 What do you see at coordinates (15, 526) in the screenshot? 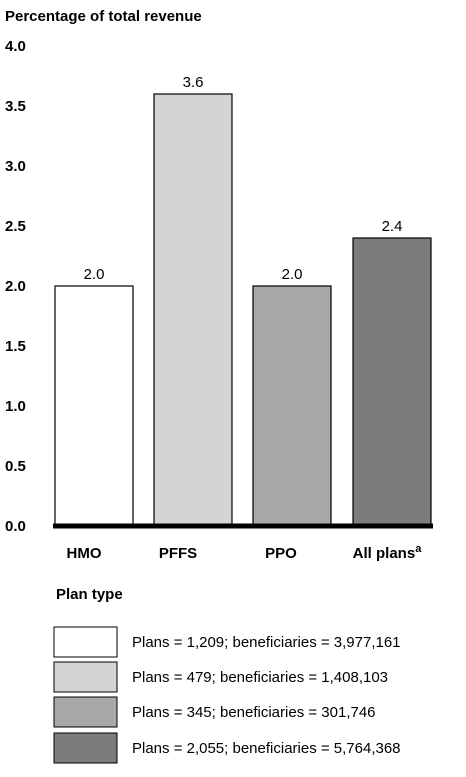
I see `y-tick-label: 0.0` at bounding box center [15, 526].